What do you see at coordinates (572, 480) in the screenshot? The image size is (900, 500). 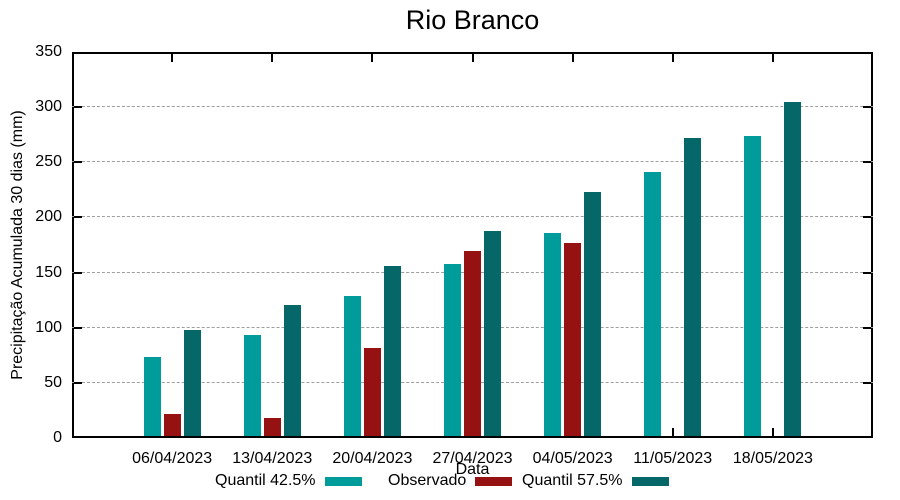 I see `legend-label-quantil-57-5: Quantil 57.5%` at bounding box center [572, 480].